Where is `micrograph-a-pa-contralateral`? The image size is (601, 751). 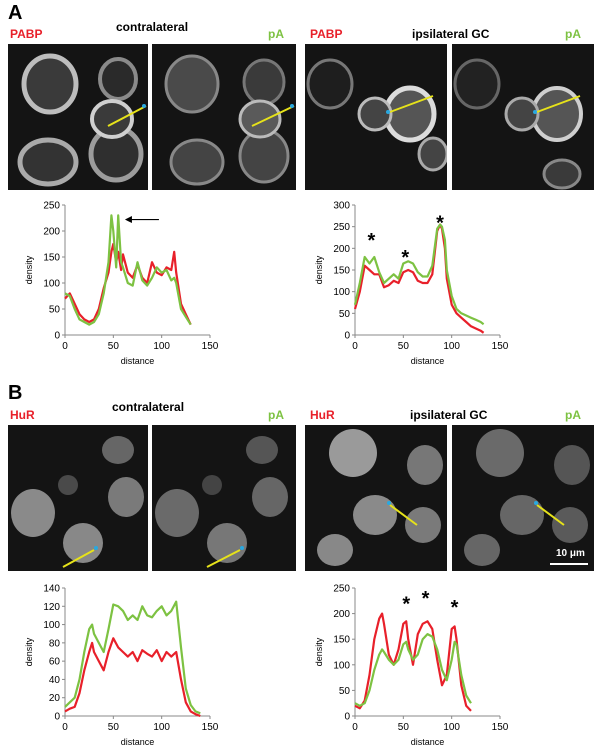 micrograph-a-pa-contralateral is located at coordinates (224, 117).